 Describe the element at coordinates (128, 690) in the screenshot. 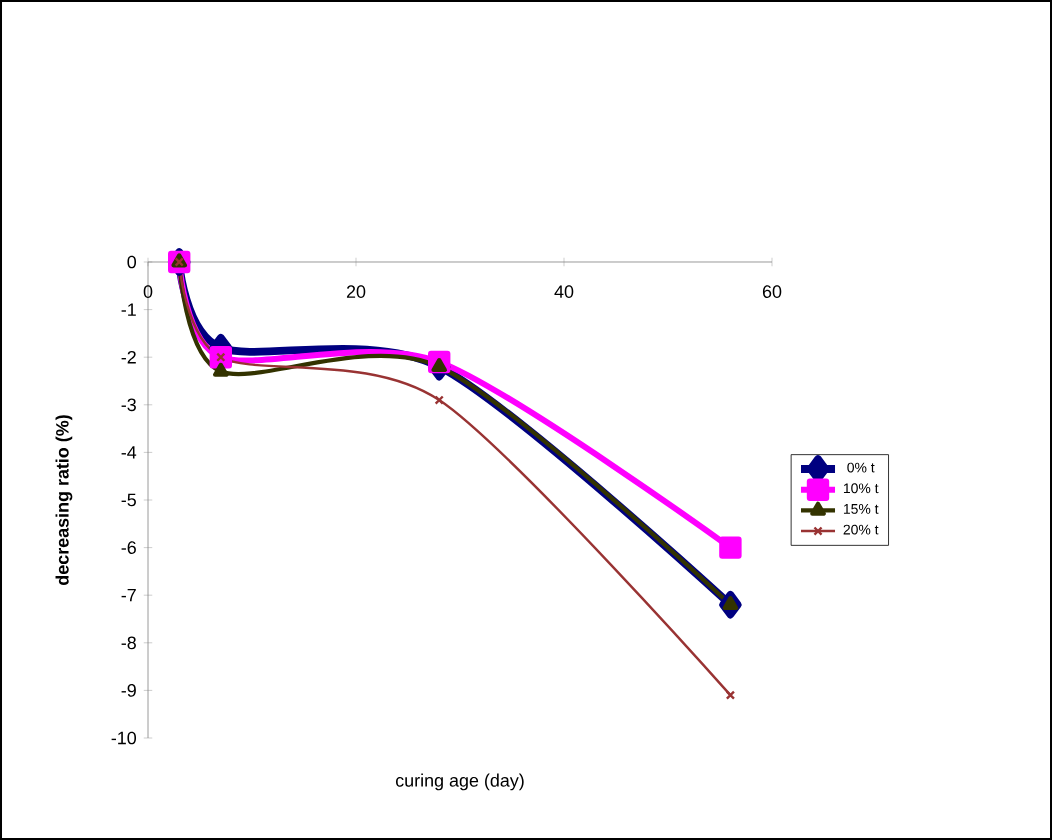

I see `y-tick-label: -9` at that location.